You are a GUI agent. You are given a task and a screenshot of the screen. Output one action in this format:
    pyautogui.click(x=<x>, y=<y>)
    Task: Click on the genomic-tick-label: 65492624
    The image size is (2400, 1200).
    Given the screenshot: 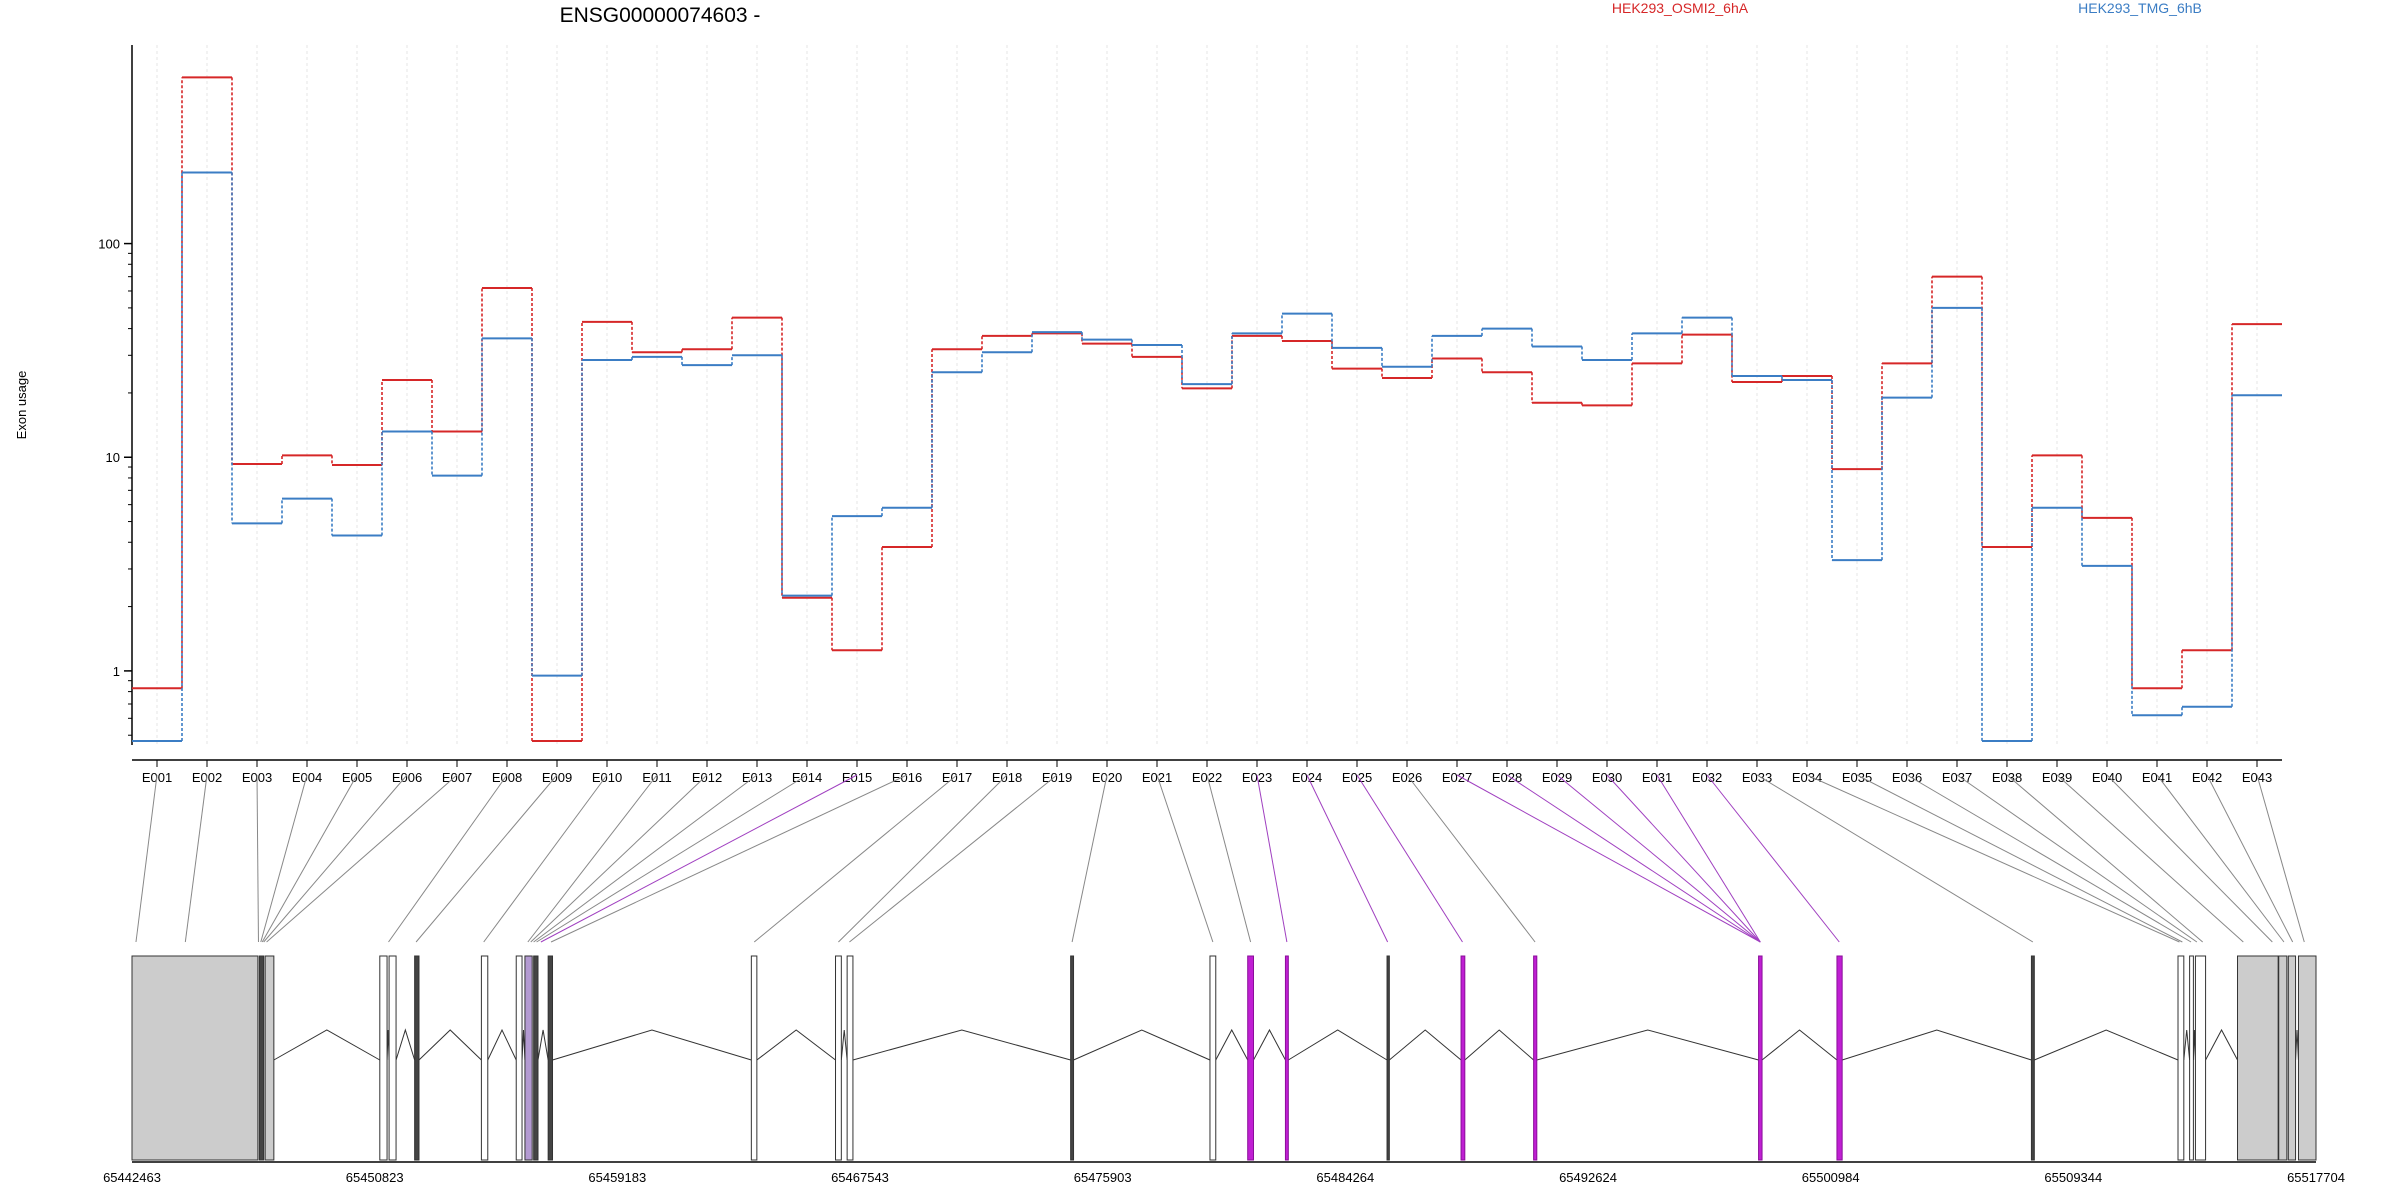 What is the action you would take?
    pyautogui.click(x=1588, y=1177)
    